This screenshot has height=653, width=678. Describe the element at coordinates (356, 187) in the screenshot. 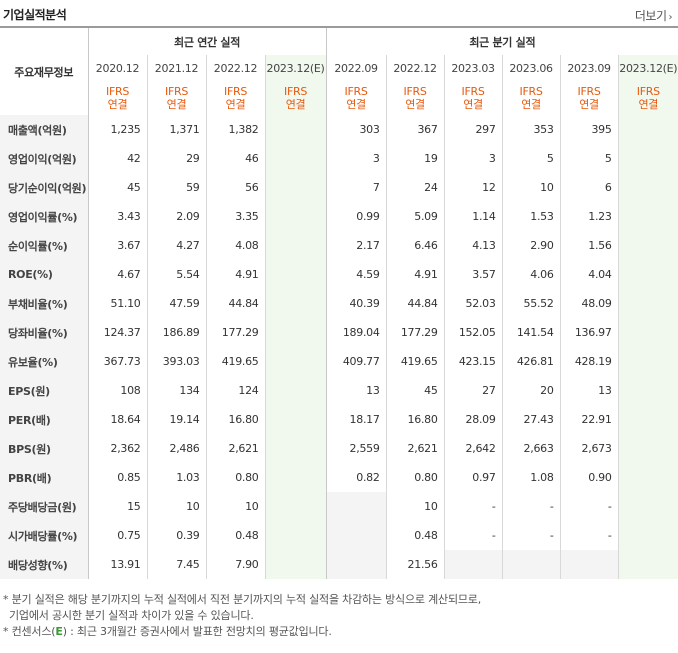

I see `table-cell: 7` at that location.